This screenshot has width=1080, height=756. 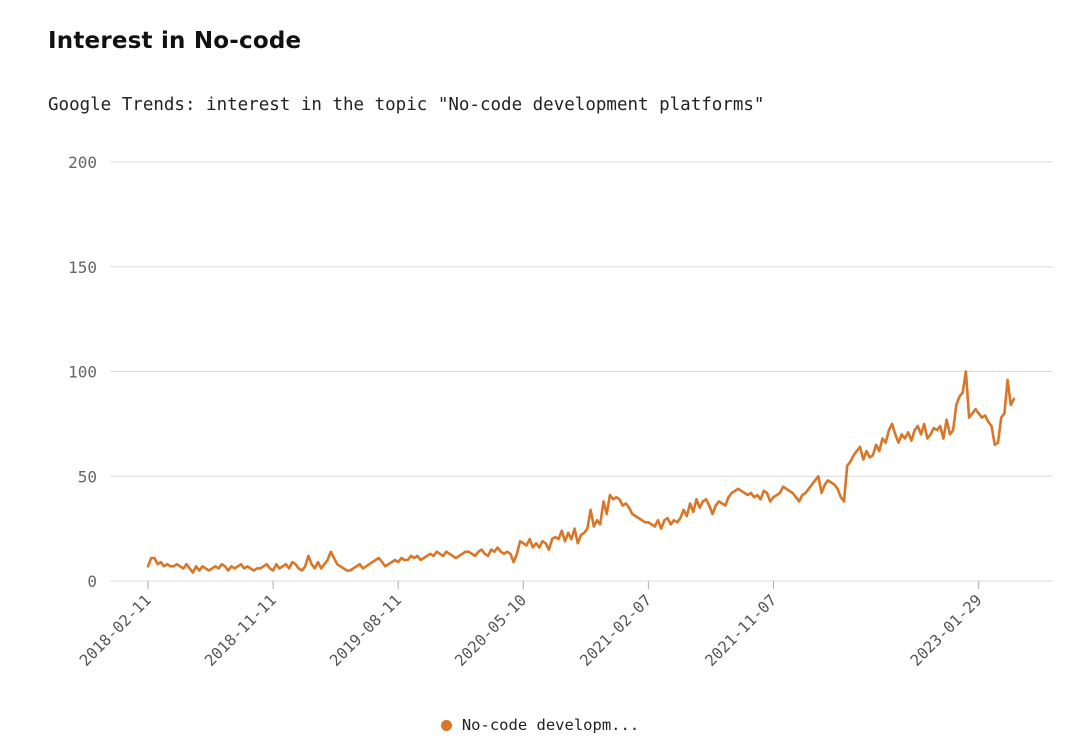 I want to click on x-tick-label: 2020-05-10, so click(x=490, y=630).